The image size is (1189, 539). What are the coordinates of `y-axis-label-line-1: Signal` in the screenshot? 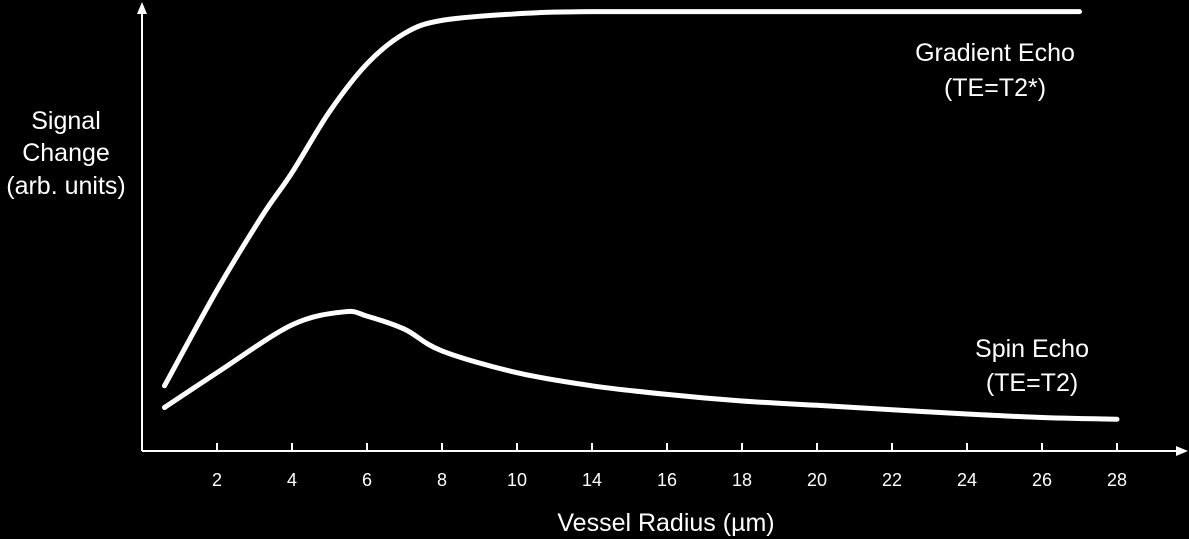 It's located at (66, 121).